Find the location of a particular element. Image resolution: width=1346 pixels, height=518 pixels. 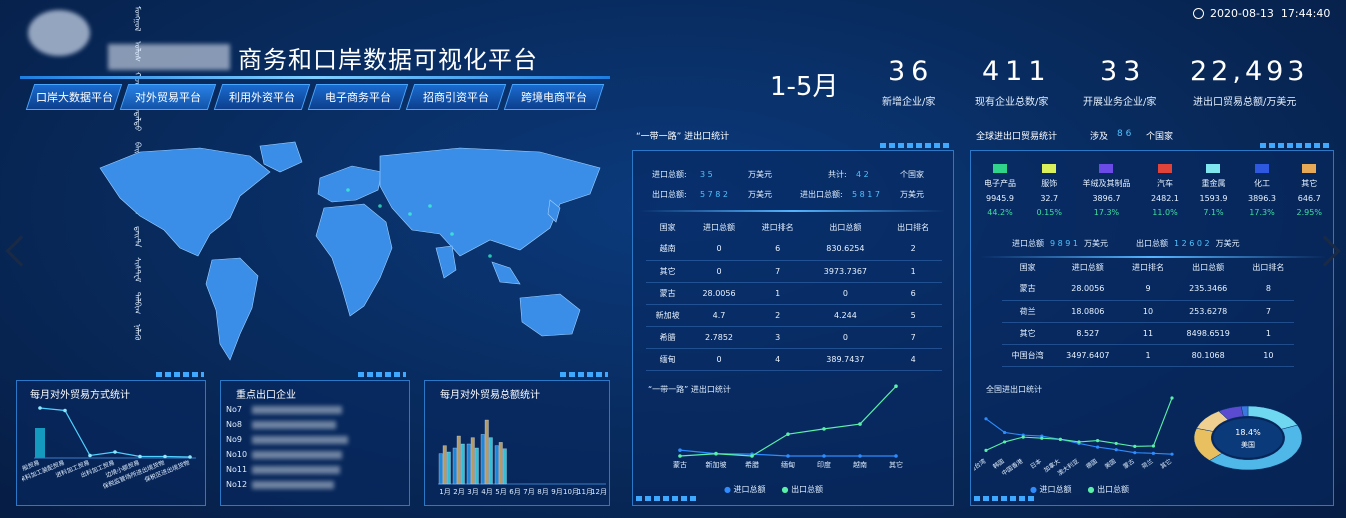

kpi-new-companies-label: 新增企业/家 is located at coordinates (909, 102).